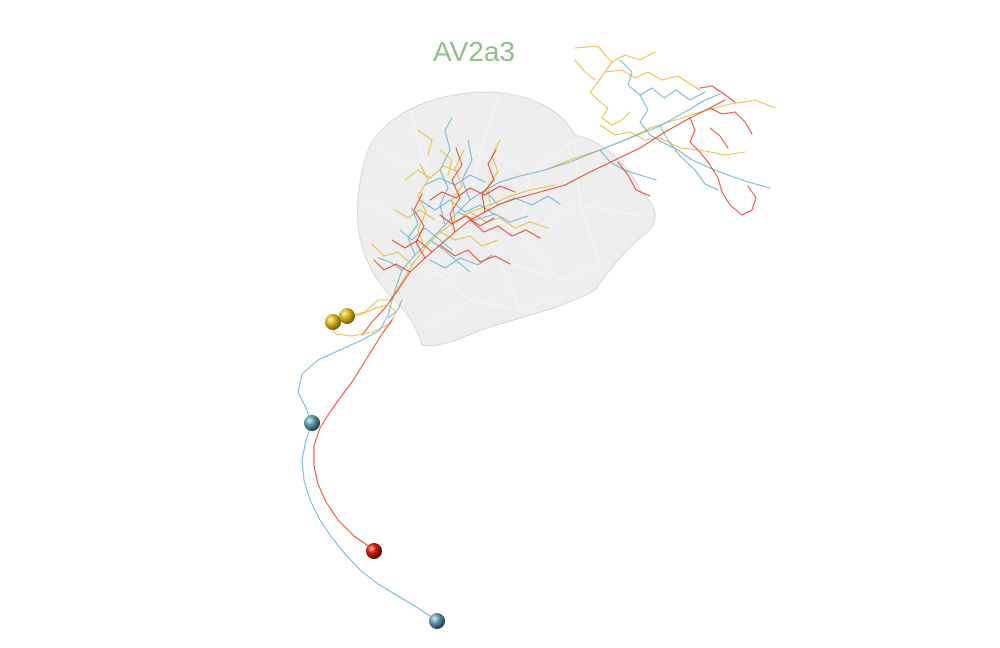 The image size is (1000, 648). What do you see at coordinates (374, 551) in the screenshot?
I see `soma-red` at bounding box center [374, 551].